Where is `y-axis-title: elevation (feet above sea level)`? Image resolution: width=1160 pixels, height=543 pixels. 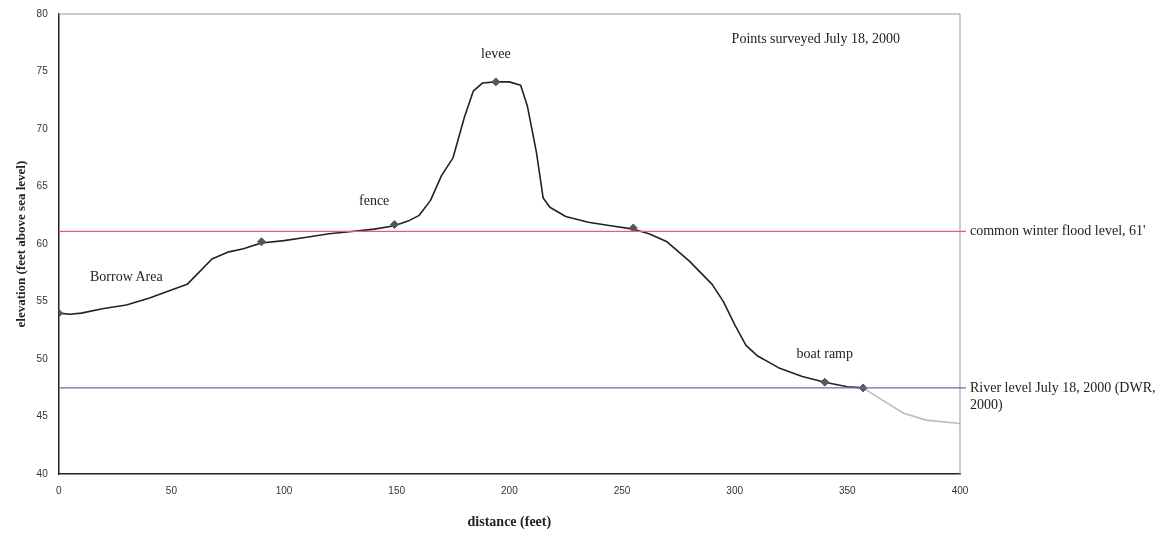 y-axis-title: elevation (feet above sea level) is located at coordinates (21, 244).